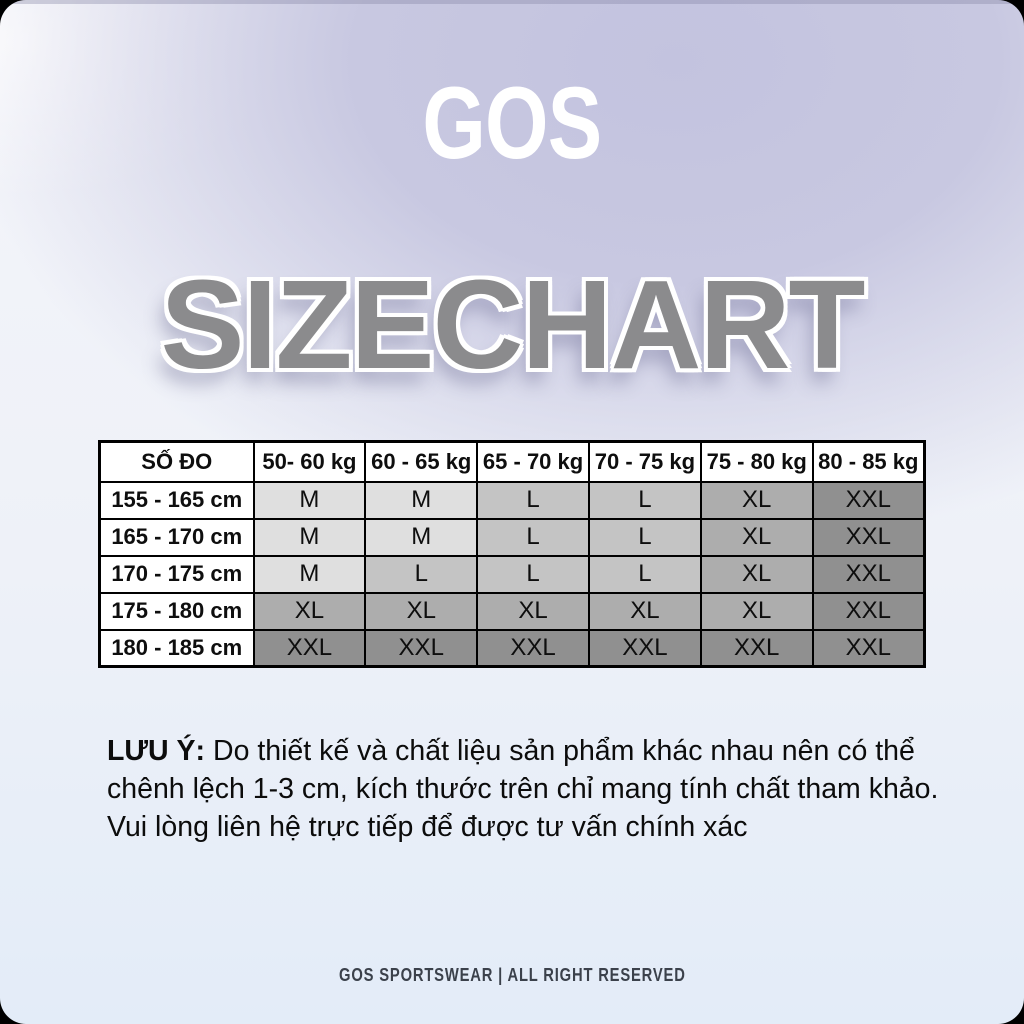  Describe the element at coordinates (512, 2) in the screenshot. I see `top-edge-strip` at that location.